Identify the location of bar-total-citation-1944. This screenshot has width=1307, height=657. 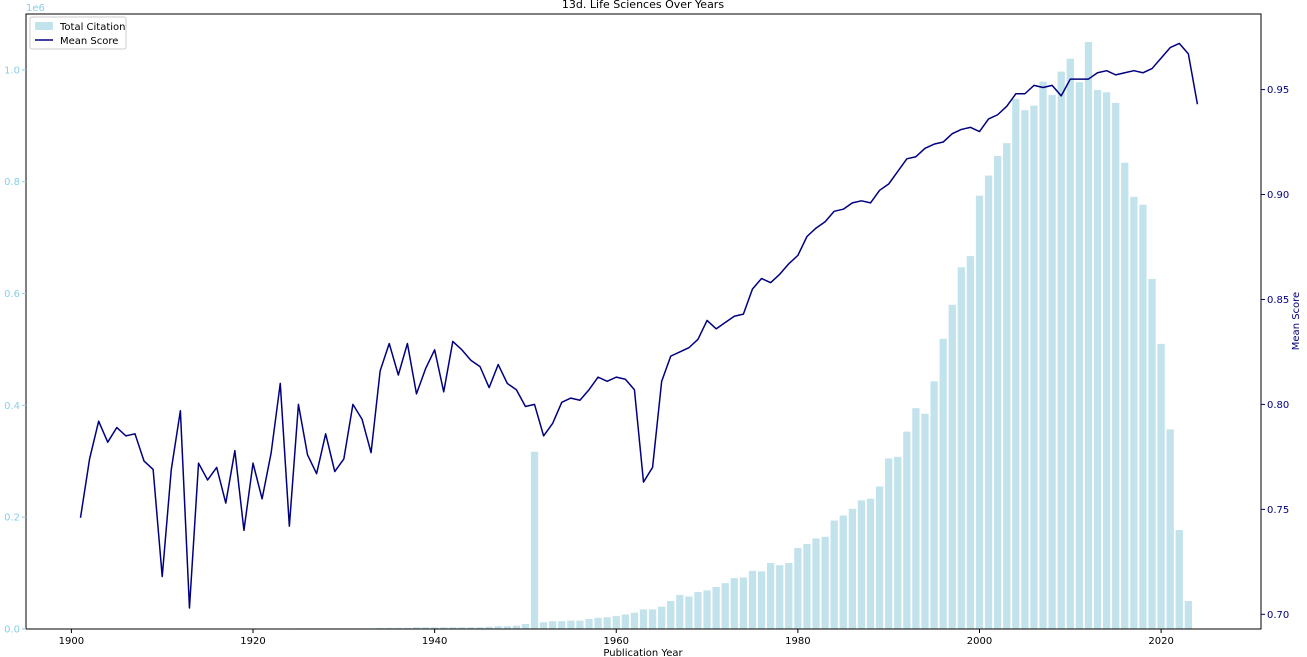
(471, 628).